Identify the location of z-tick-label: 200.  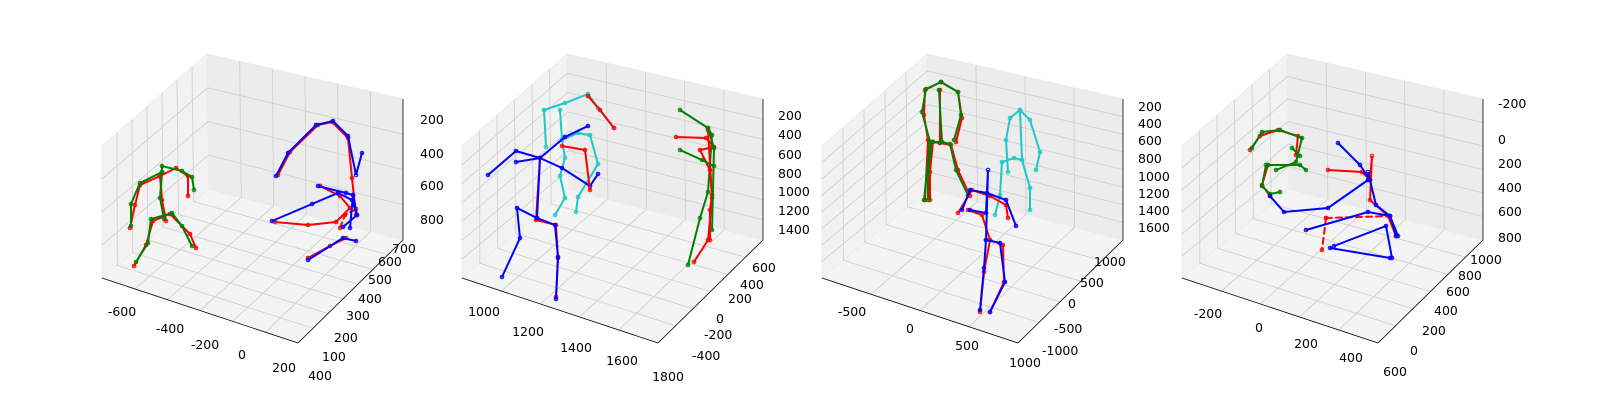
(790, 115).